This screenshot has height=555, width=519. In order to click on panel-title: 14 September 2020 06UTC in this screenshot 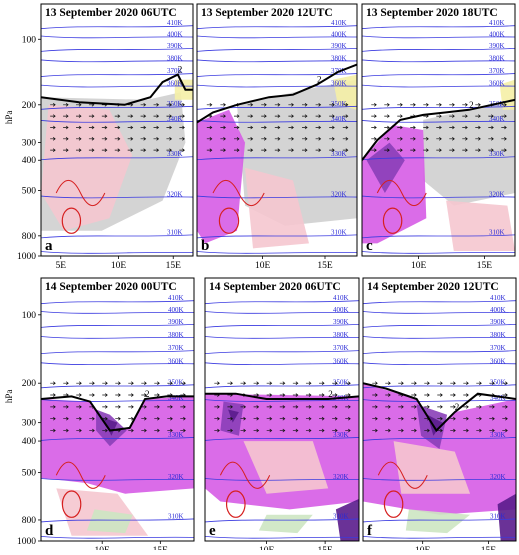, I will do `click(275, 287)`.